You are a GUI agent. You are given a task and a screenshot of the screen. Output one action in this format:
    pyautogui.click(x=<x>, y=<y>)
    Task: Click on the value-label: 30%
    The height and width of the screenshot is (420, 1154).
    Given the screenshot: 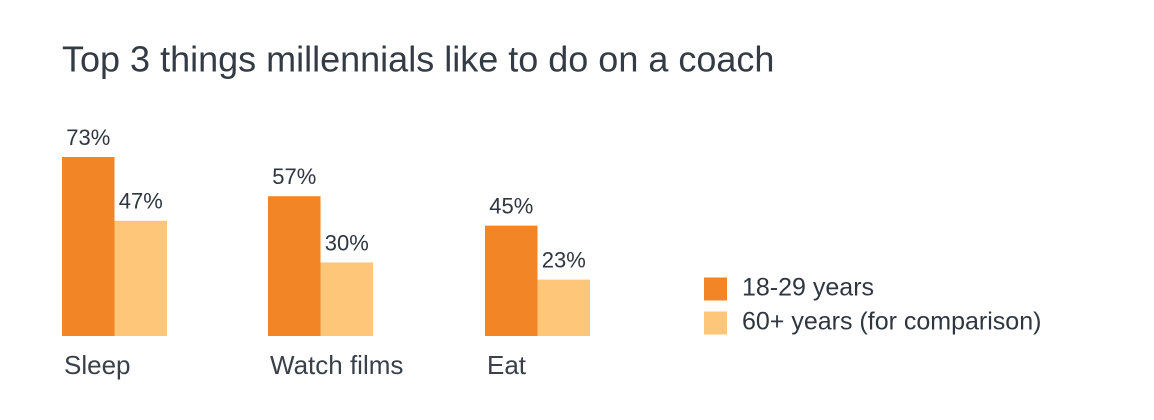 What is the action you would take?
    pyautogui.click(x=347, y=242)
    